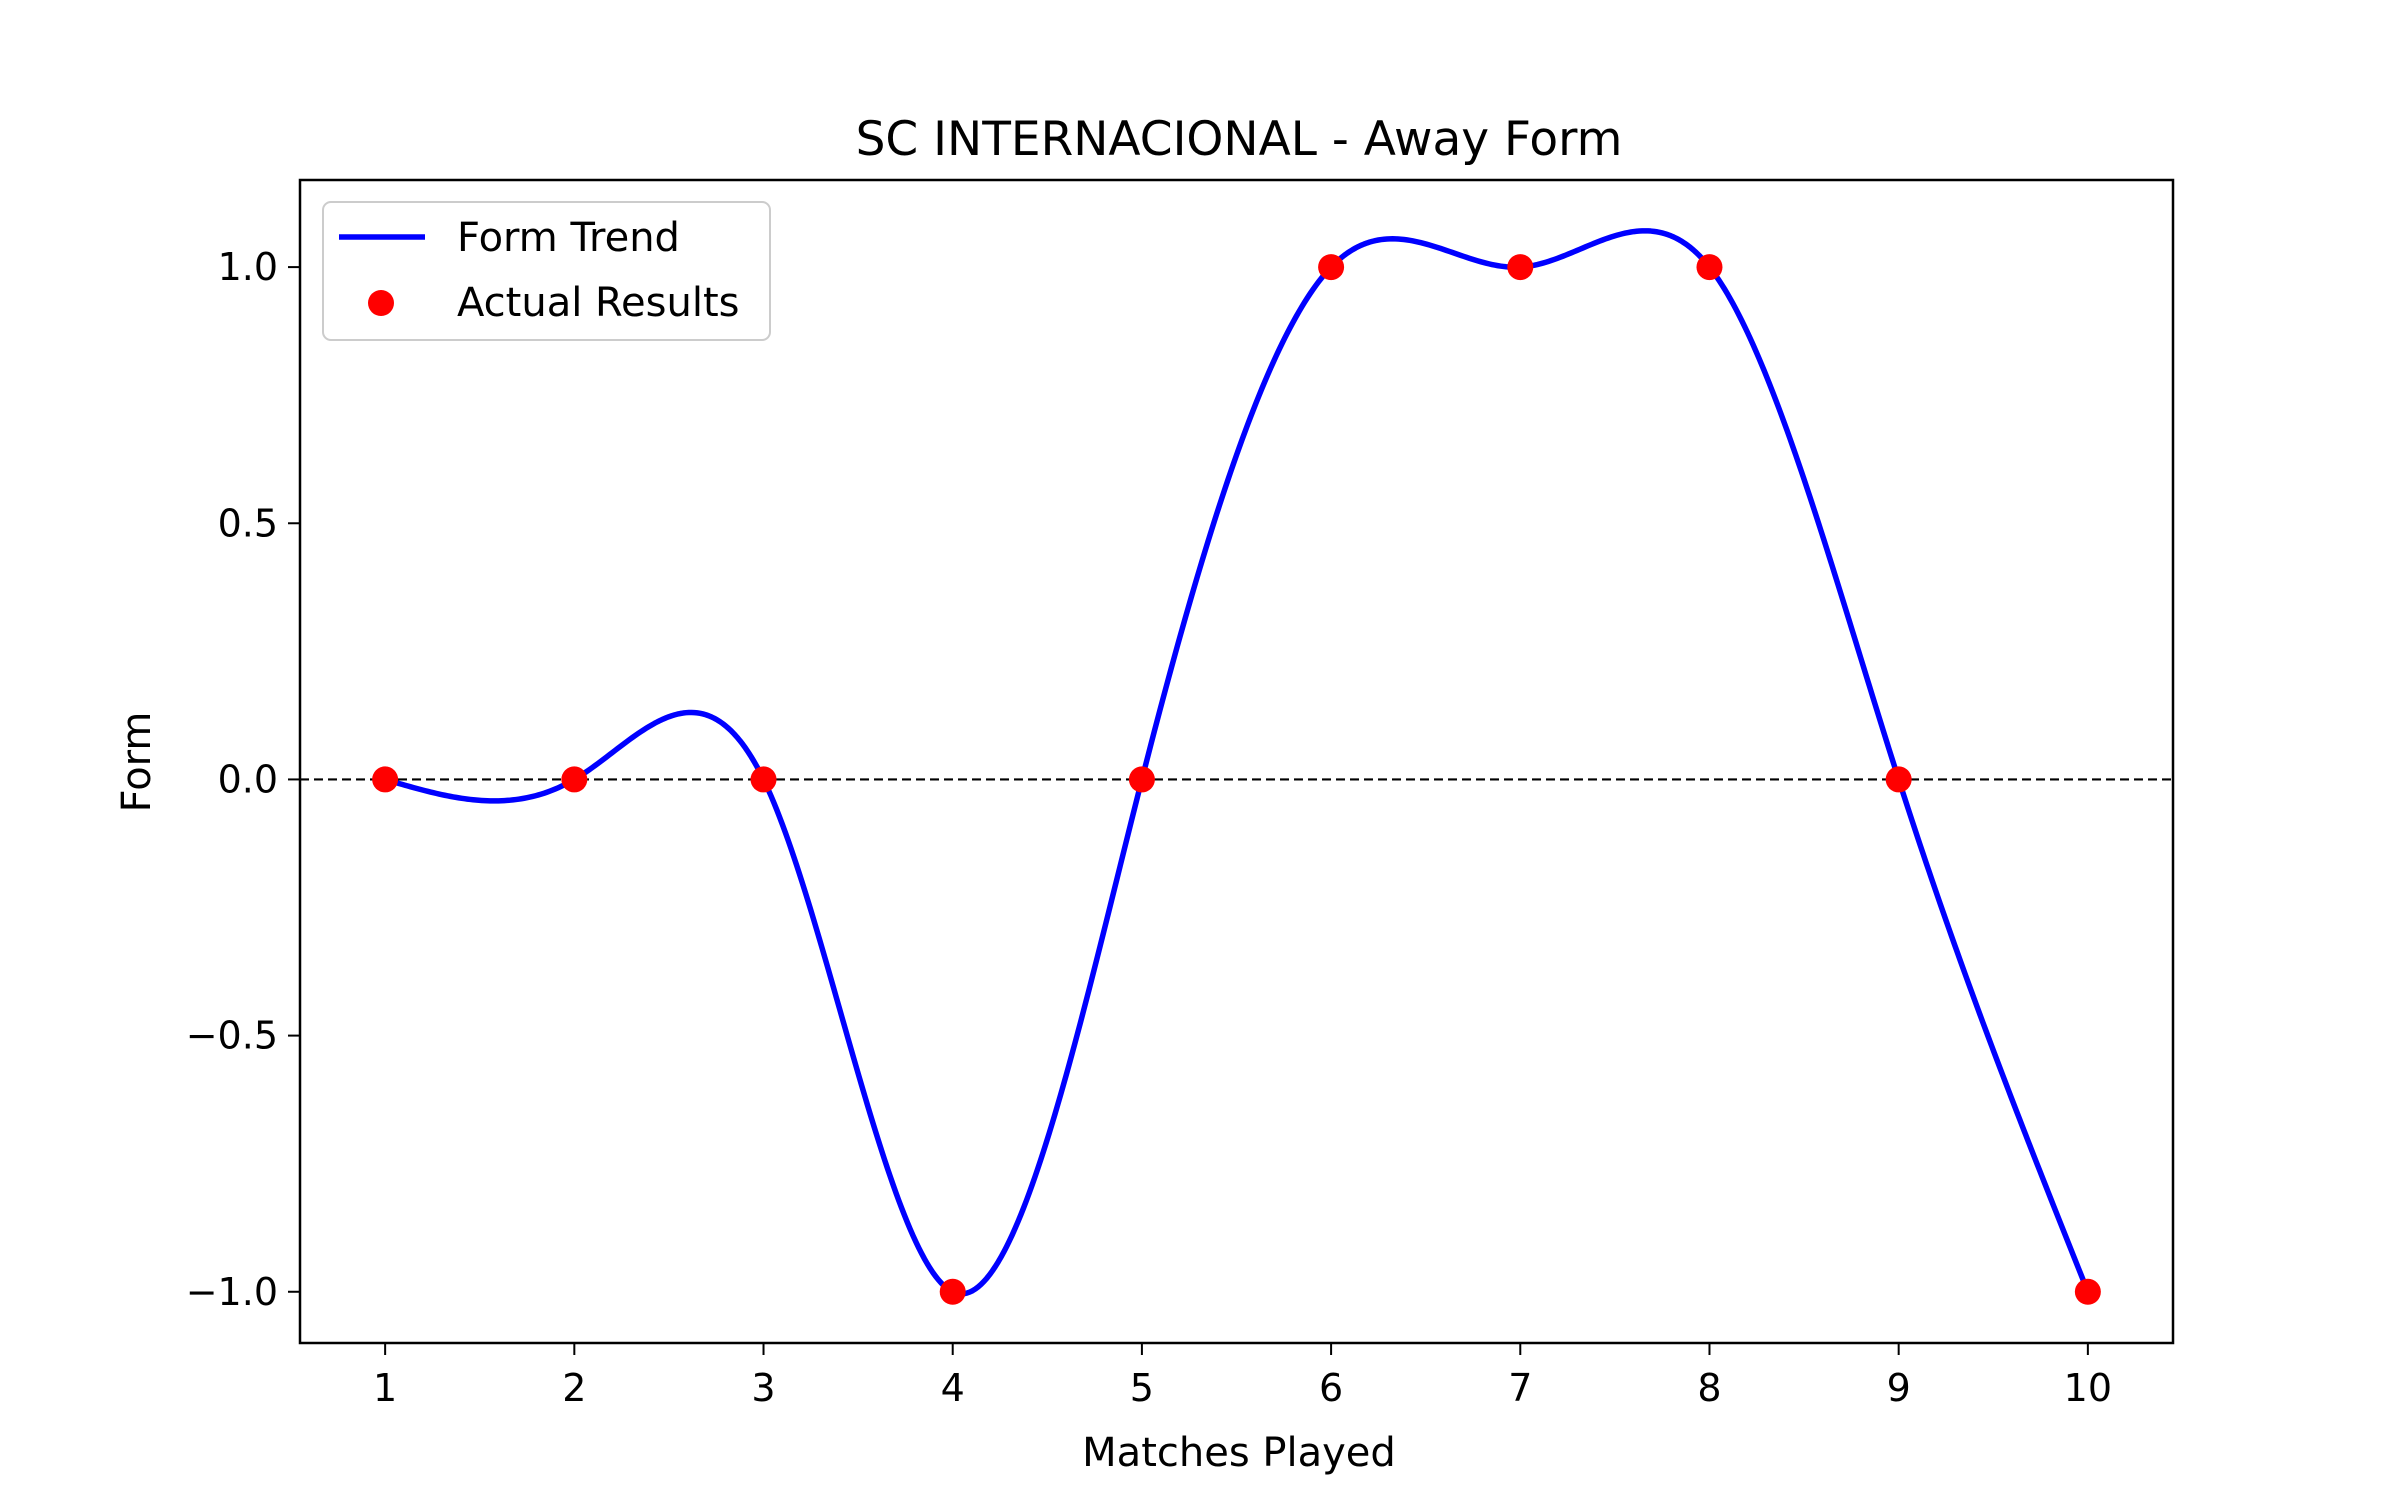 This screenshot has width=2400, height=1500. I want to click on x-tick-label: 9, so click(1899, 1388).